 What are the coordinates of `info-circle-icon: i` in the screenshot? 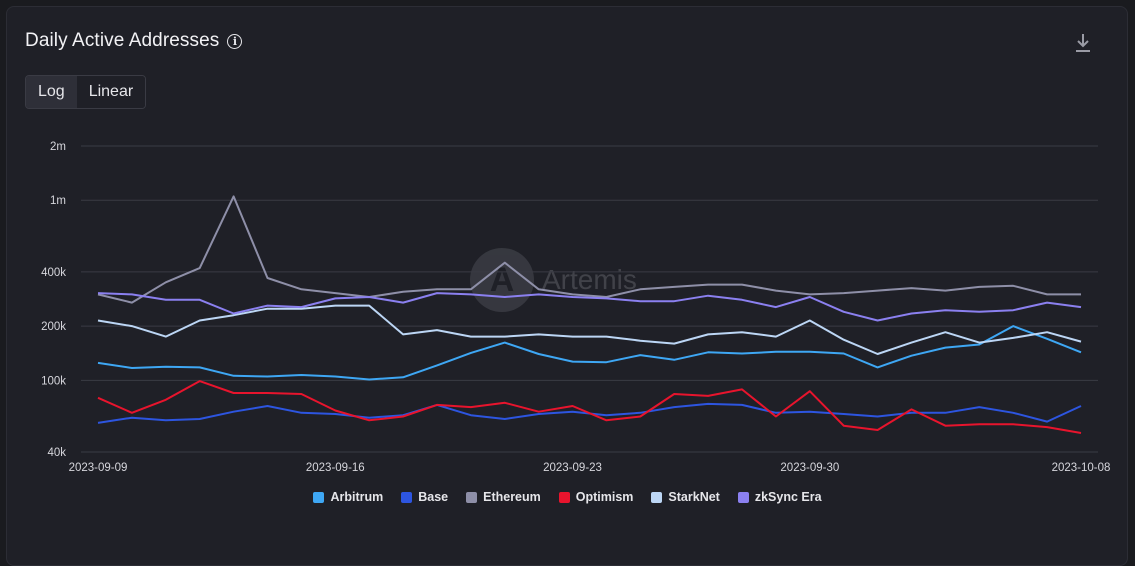 It's located at (235, 41).